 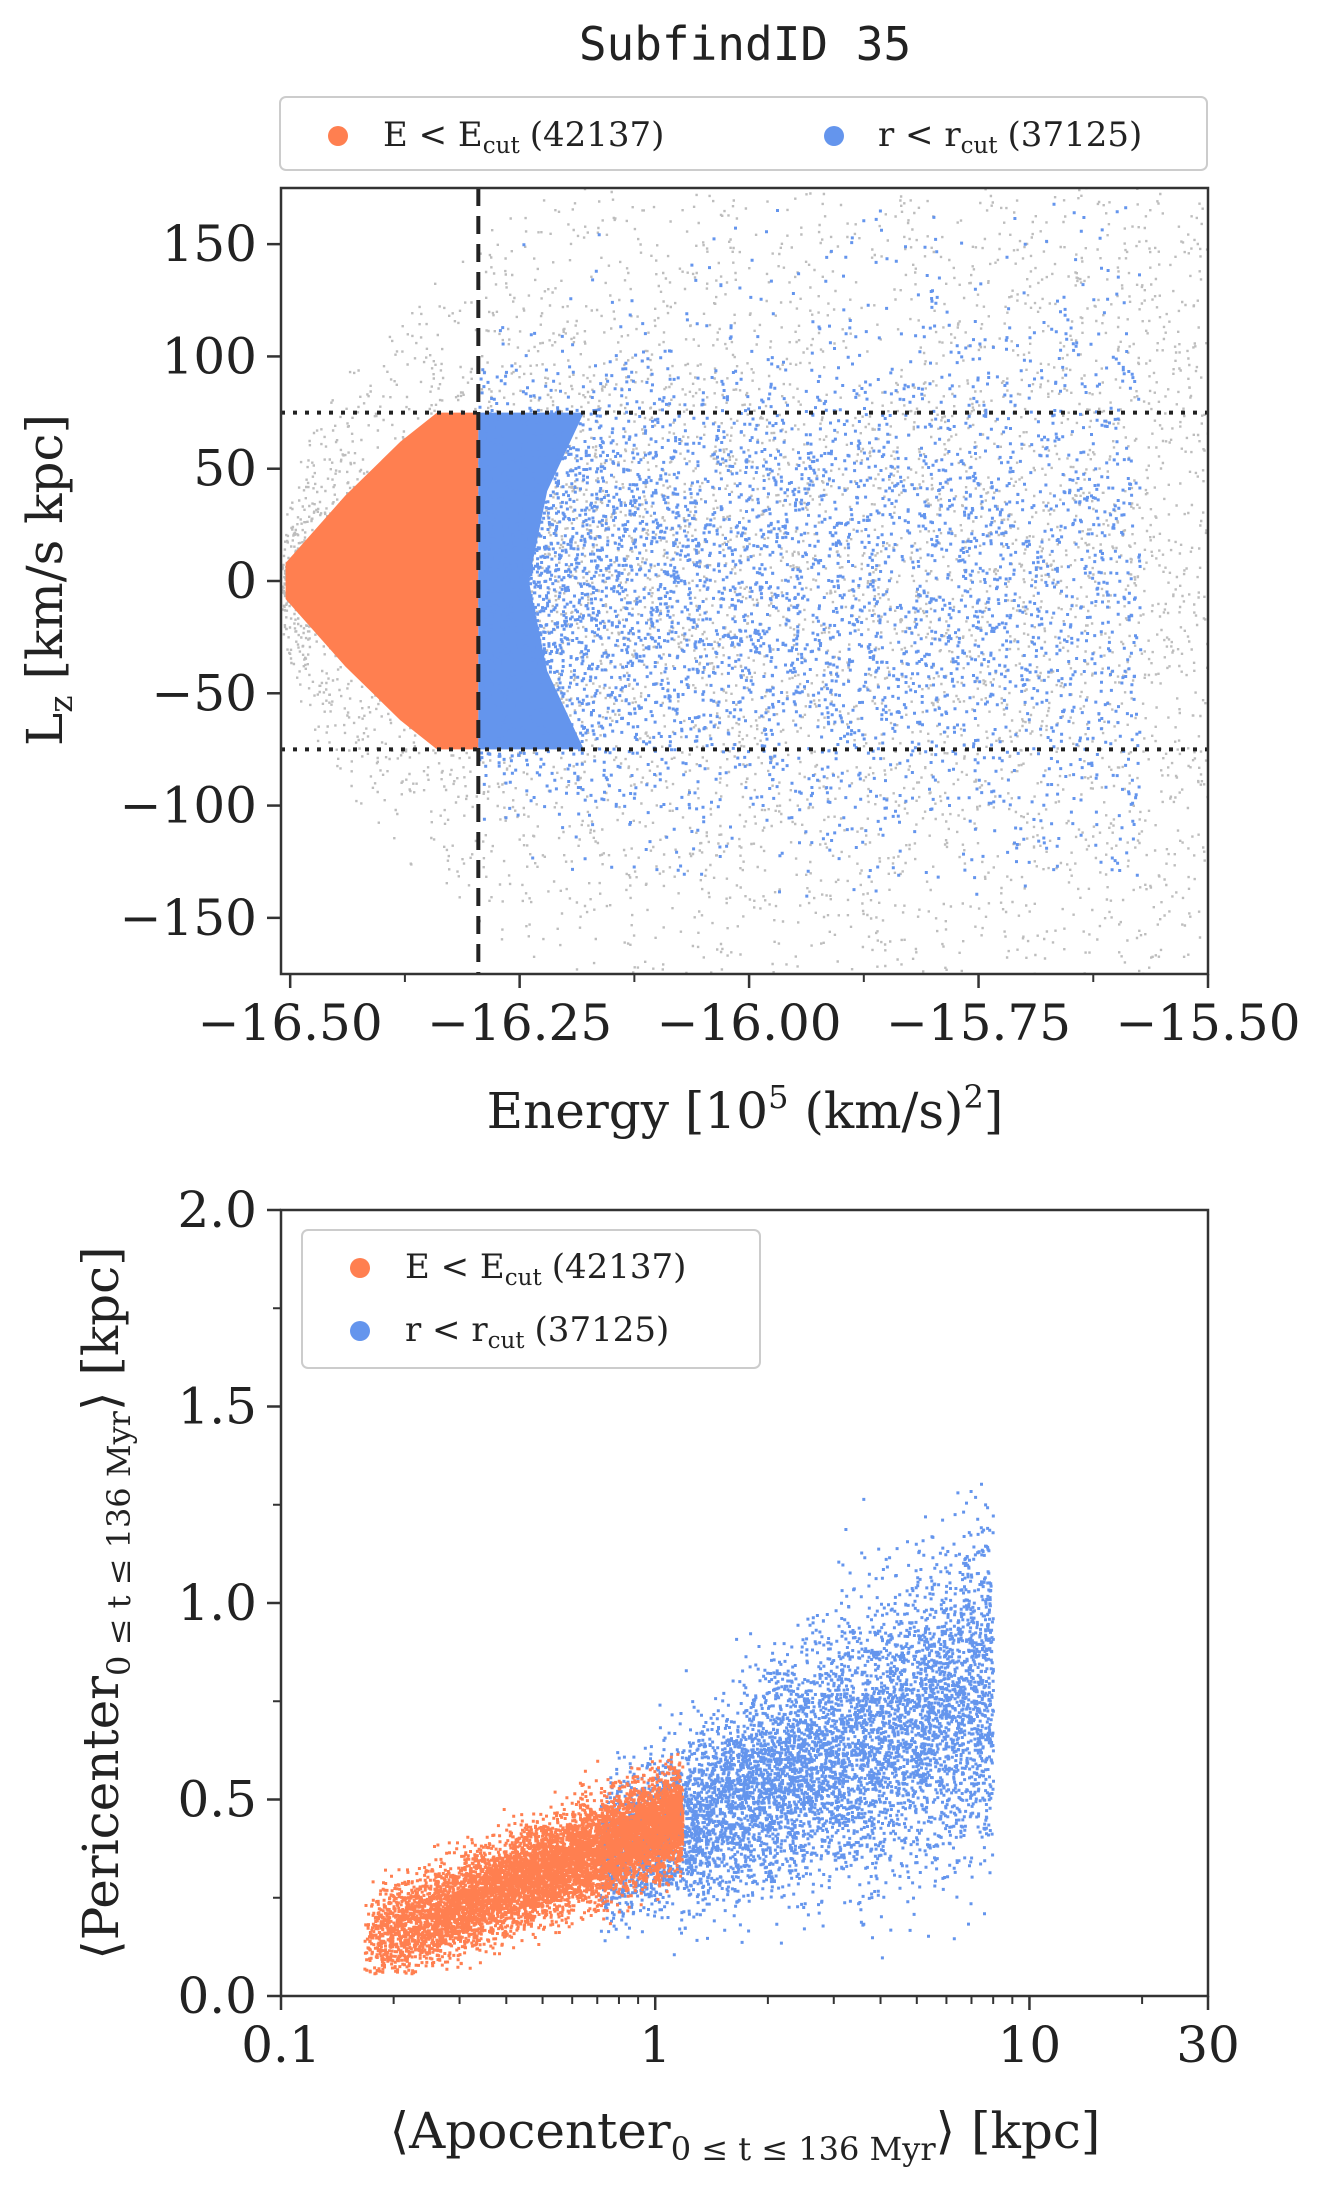 What do you see at coordinates (1208, 2045) in the screenshot?
I see `bottom-x-tick-label: 30` at bounding box center [1208, 2045].